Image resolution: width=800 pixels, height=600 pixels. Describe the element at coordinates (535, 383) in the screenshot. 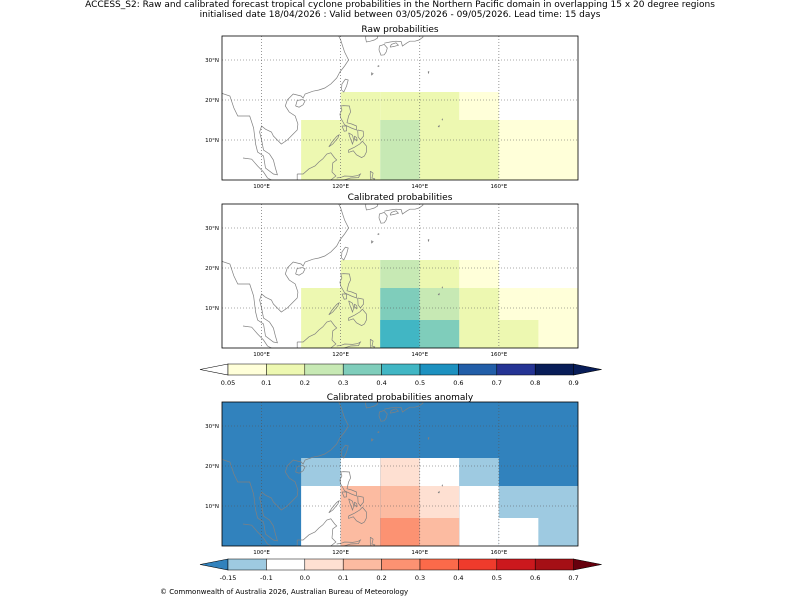

I see `colorbar-tick-label: 0.8` at that location.